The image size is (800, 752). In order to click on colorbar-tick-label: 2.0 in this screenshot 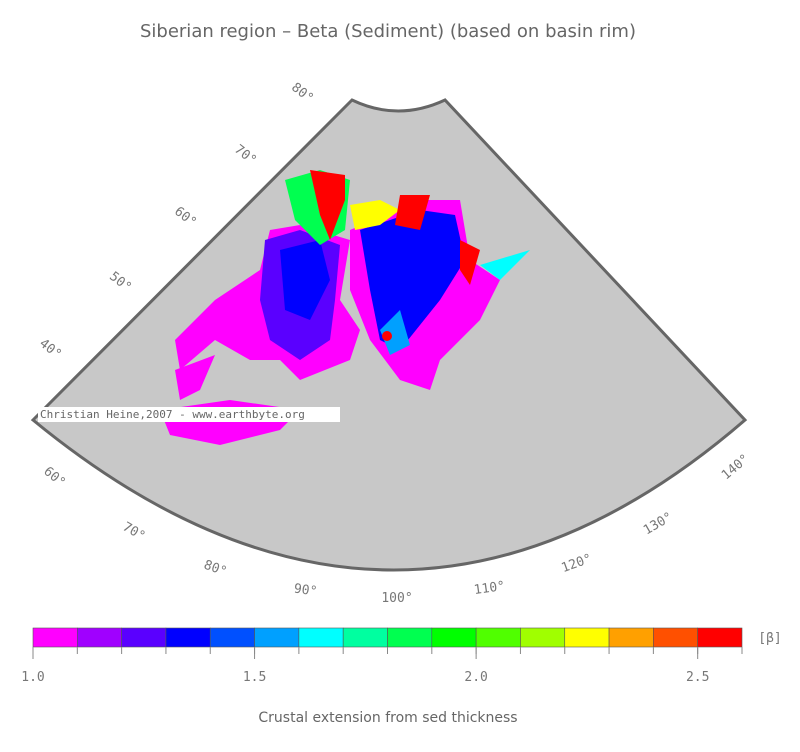, I will do `click(475, 677)`.